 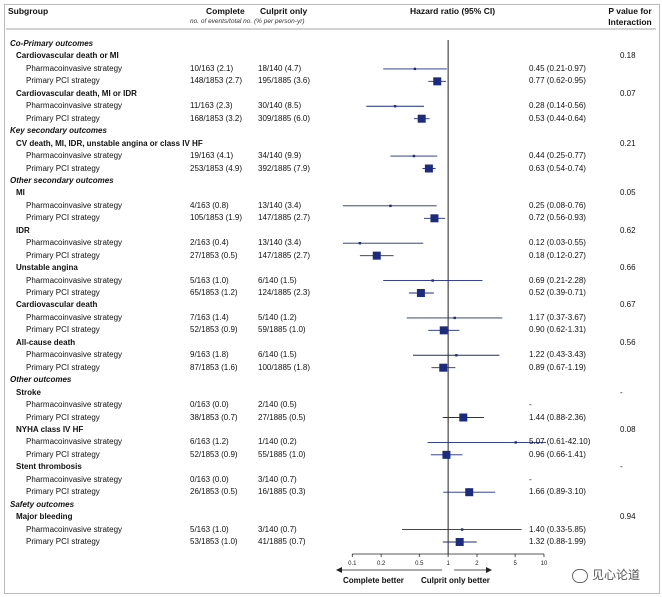 What do you see at coordinates (277, 355) in the screenshot?
I see `culprit-events: 6/140 (1.5)` at bounding box center [277, 355].